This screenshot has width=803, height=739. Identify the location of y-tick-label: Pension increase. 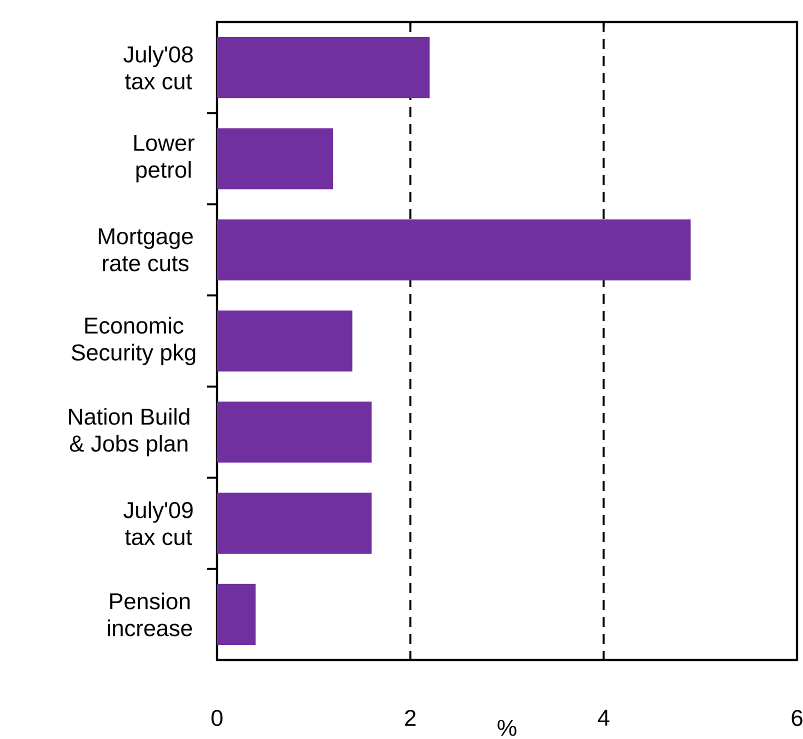
(150, 614).